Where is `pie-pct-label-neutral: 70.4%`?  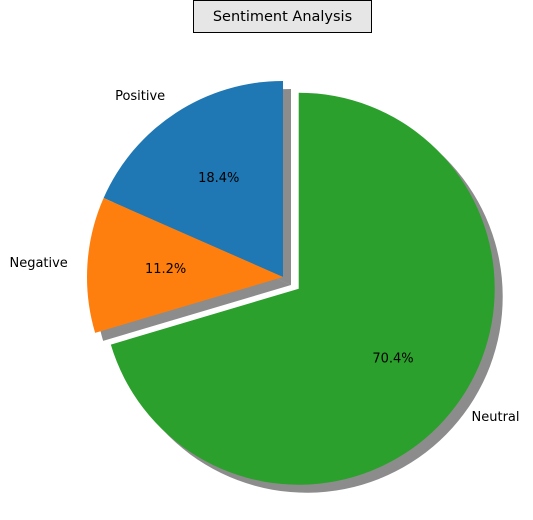 pie-pct-label-neutral: 70.4% is located at coordinates (392, 359).